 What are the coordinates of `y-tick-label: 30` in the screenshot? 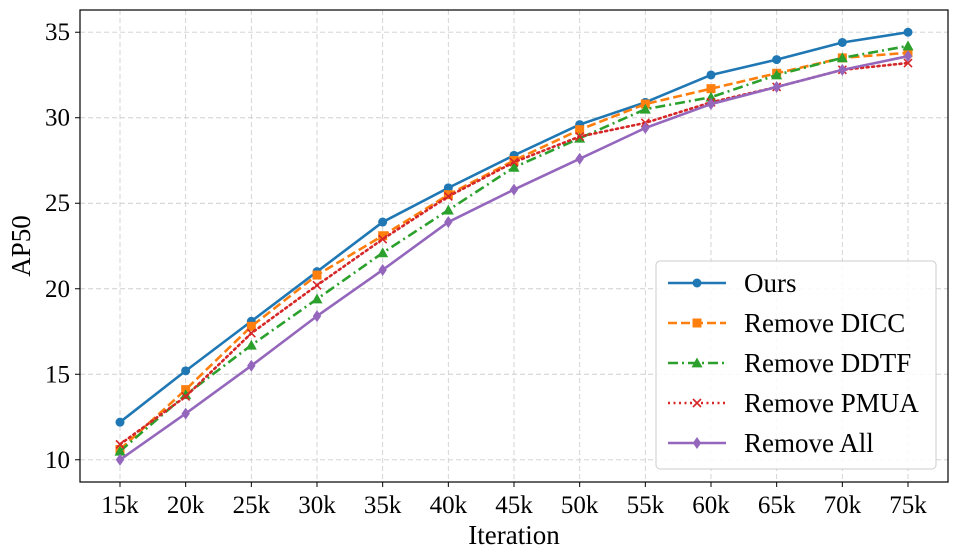 It's located at (57, 118).